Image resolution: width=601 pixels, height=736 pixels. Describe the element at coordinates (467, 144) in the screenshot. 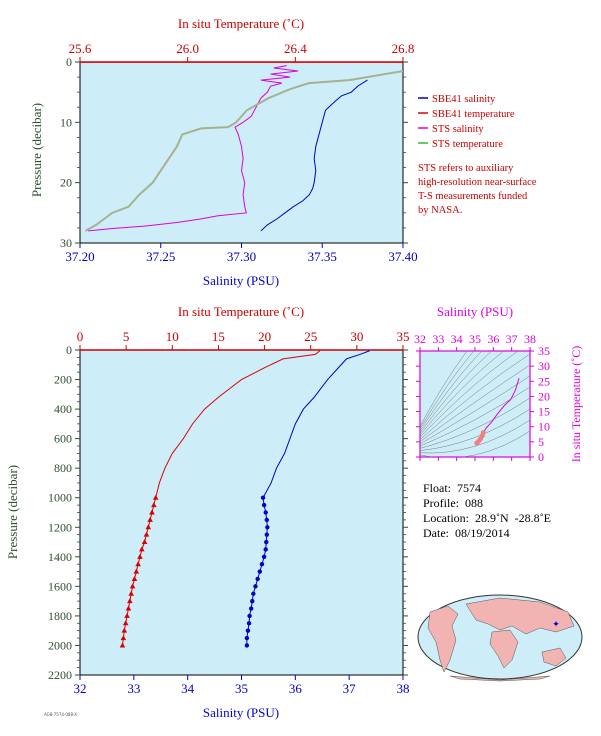

I see `legend-label-sts-temperature: STS temperature` at that location.